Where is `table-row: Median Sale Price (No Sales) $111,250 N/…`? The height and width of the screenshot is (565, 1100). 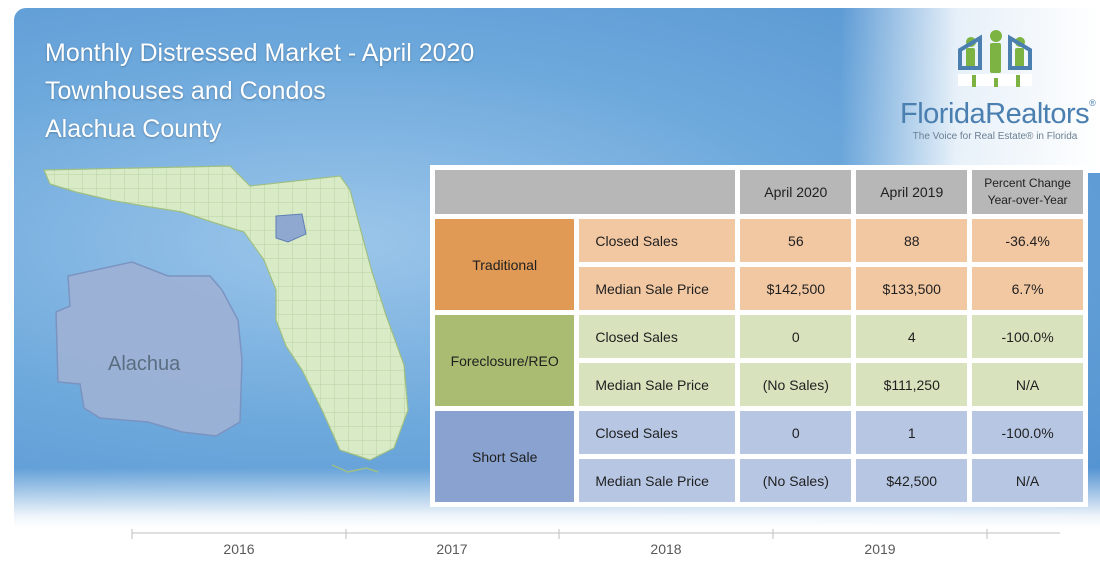
table-row: Median Sale Price (No Sales) $111,250 N/… is located at coordinates (759, 384).